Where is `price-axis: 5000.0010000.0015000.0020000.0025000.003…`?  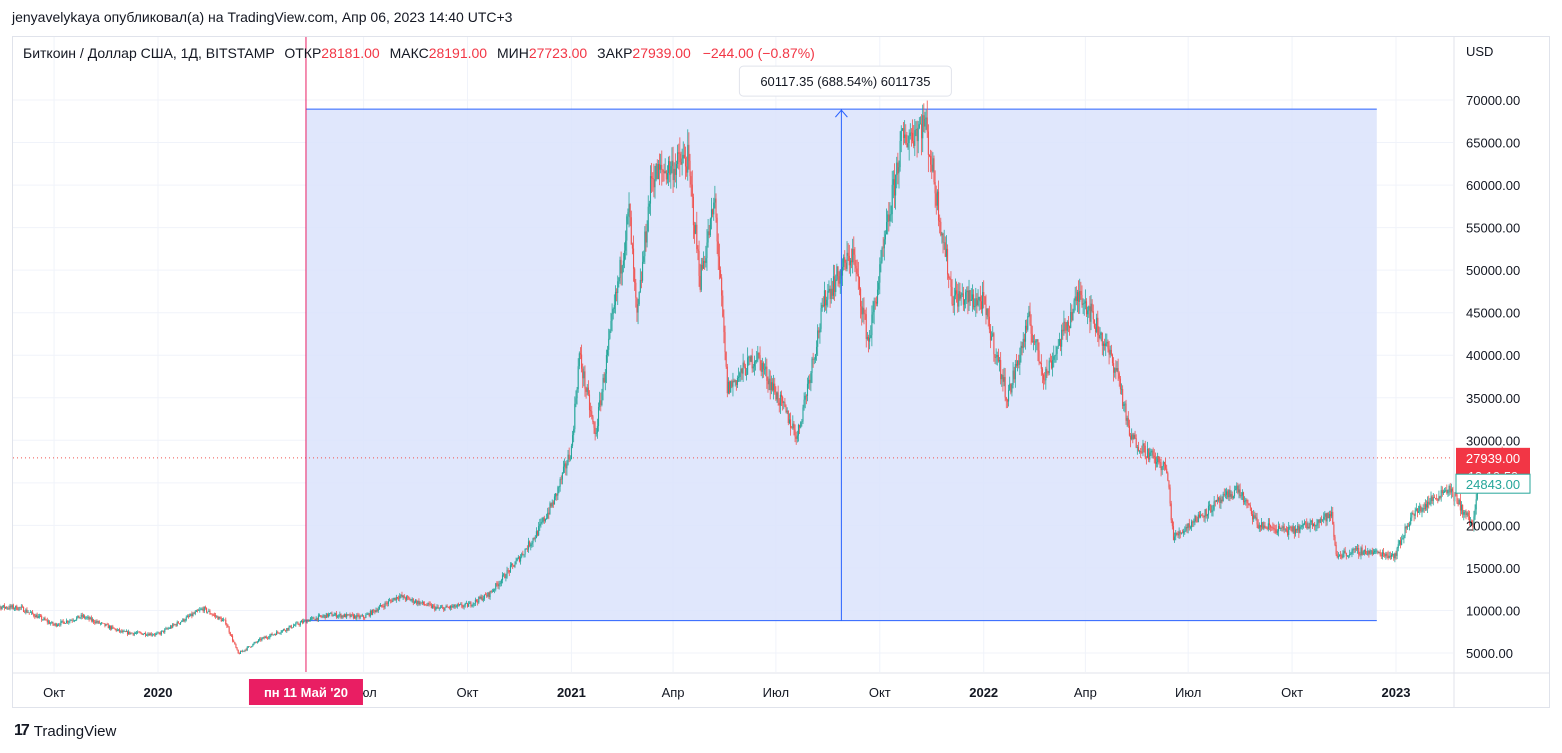 price-axis: 5000.0010000.0015000.0020000.0025000.003… is located at coordinates (1493, 377).